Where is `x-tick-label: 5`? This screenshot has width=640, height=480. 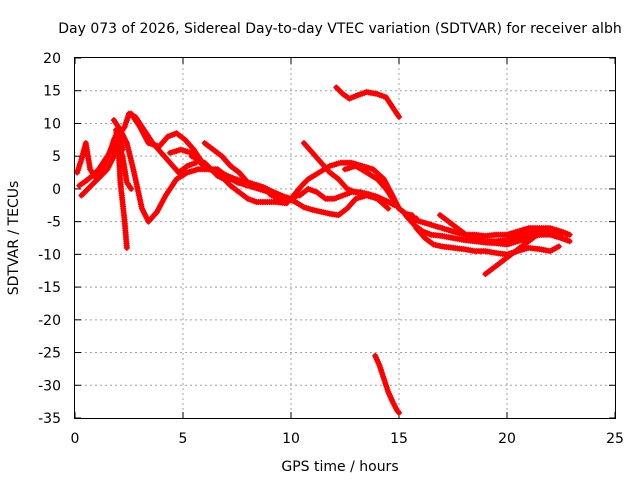 x-tick-label: 5 is located at coordinates (183, 439).